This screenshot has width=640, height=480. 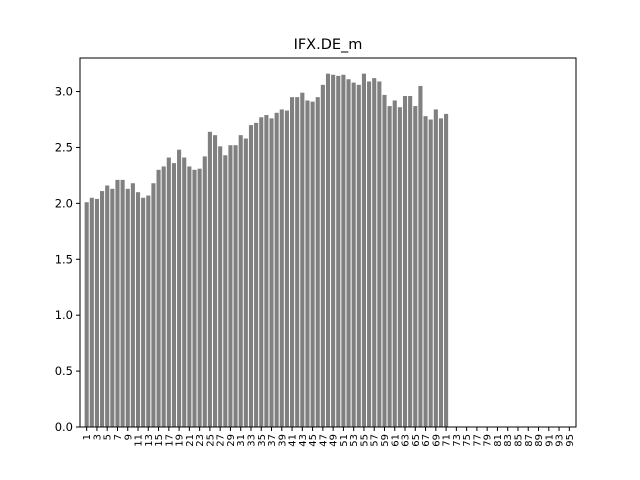 I want to click on x-tick-label: 17, so click(x=169, y=440).